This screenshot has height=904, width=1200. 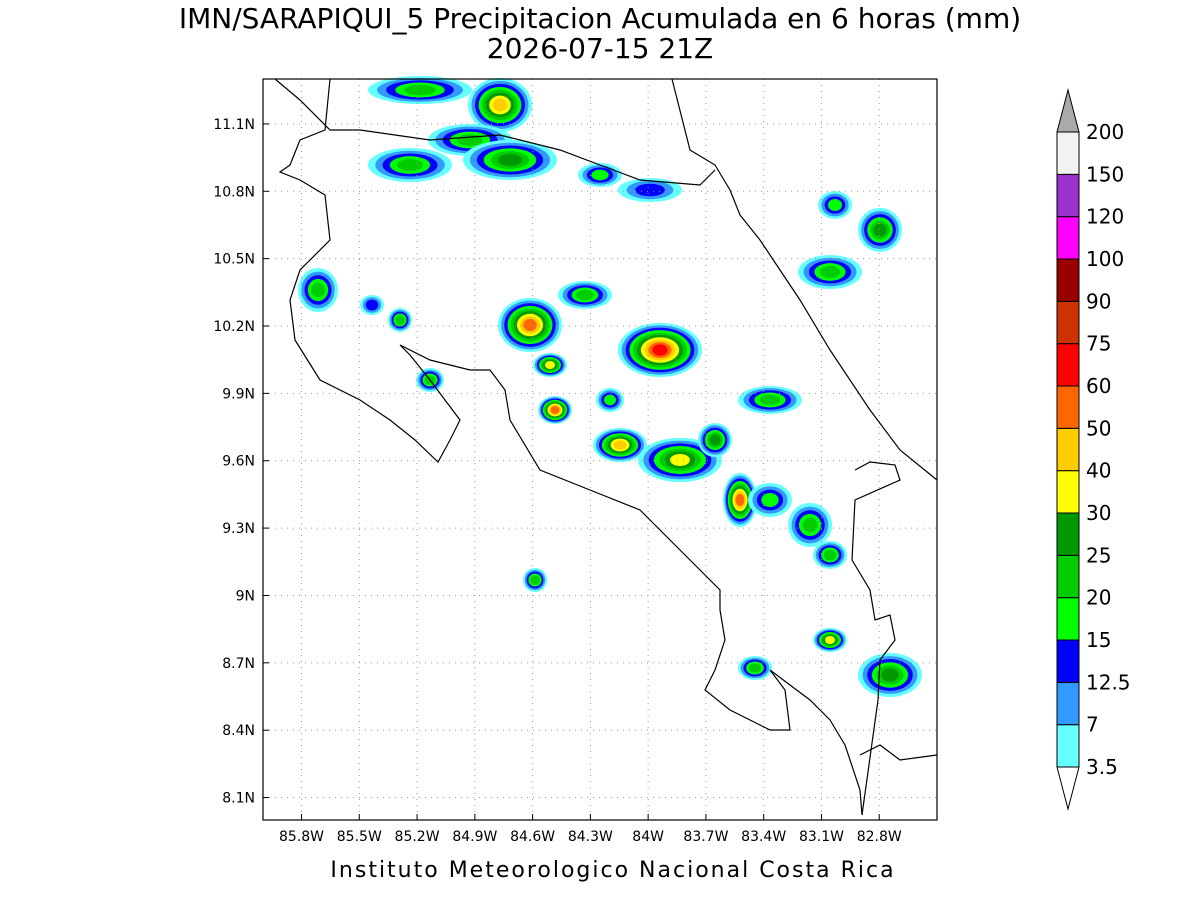 What do you see at coordinates (1098, 428) in the screenshot?
I see `colorbar-label: 50` at bounding box center [1098, 428].